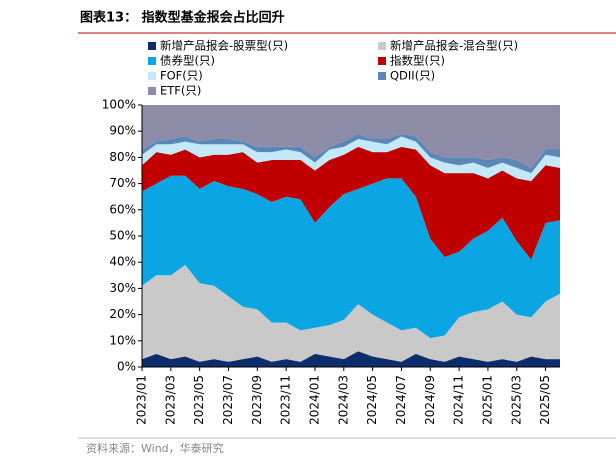 This screenshot has height=466, width=616. I want to click on y-tick-label: 90%, so click(122, 131).